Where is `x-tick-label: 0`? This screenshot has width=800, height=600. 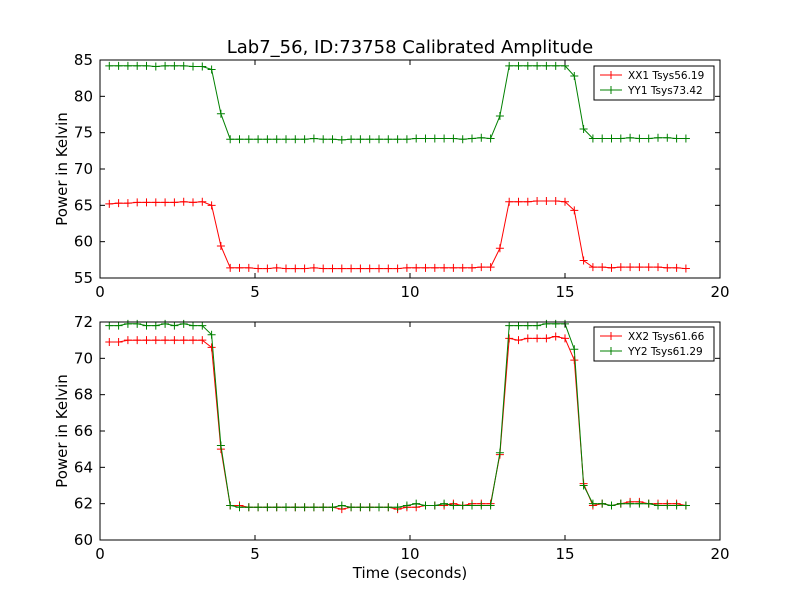
x-tick-label: 0 is located at coordinates (100, 554).